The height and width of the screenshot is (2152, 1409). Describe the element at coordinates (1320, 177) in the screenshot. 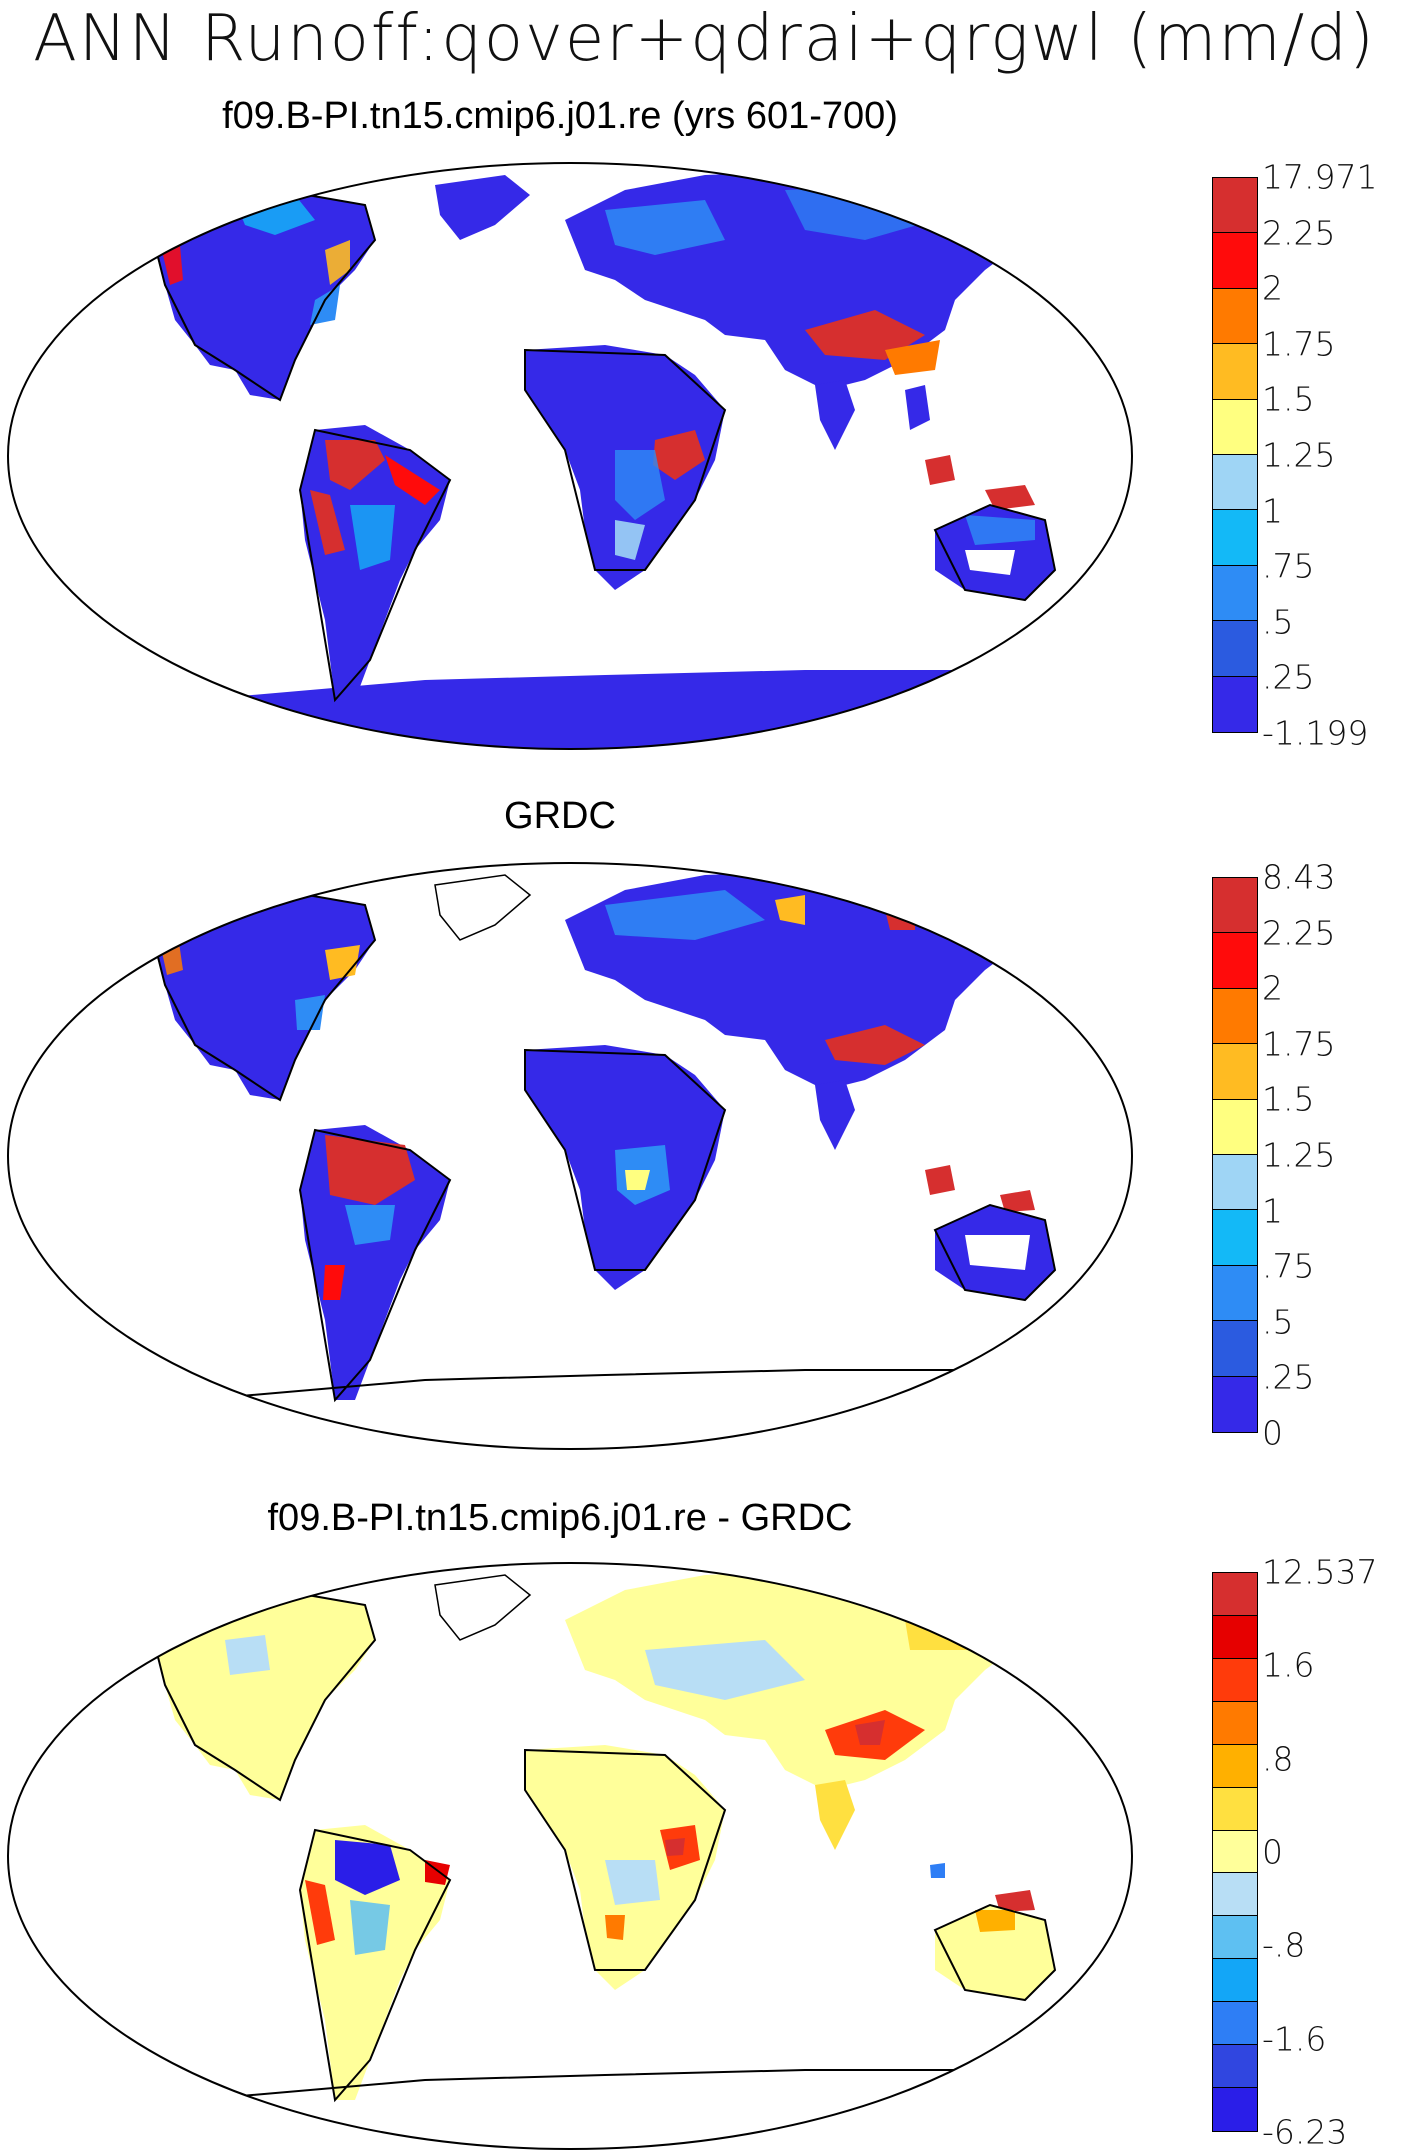

I see `colorbar-tick-label: 17.971` at that location.